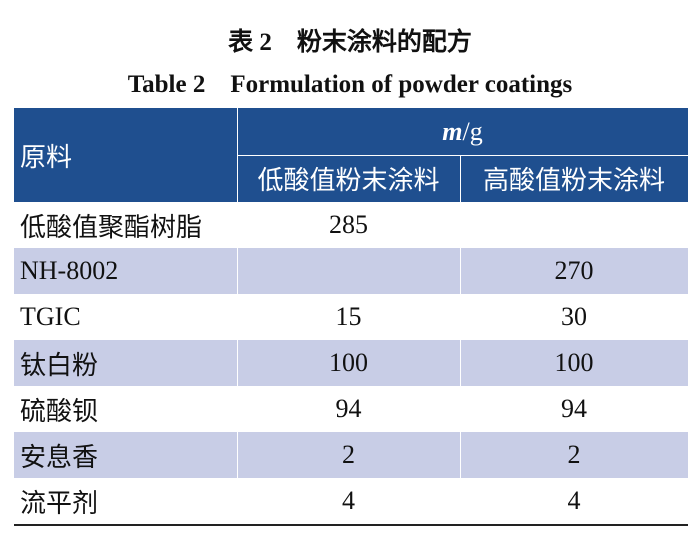  What do you see at coordinates (348, 224) in the screenshot?
I see `cell-value: 285` at bounding box center [348, 224].